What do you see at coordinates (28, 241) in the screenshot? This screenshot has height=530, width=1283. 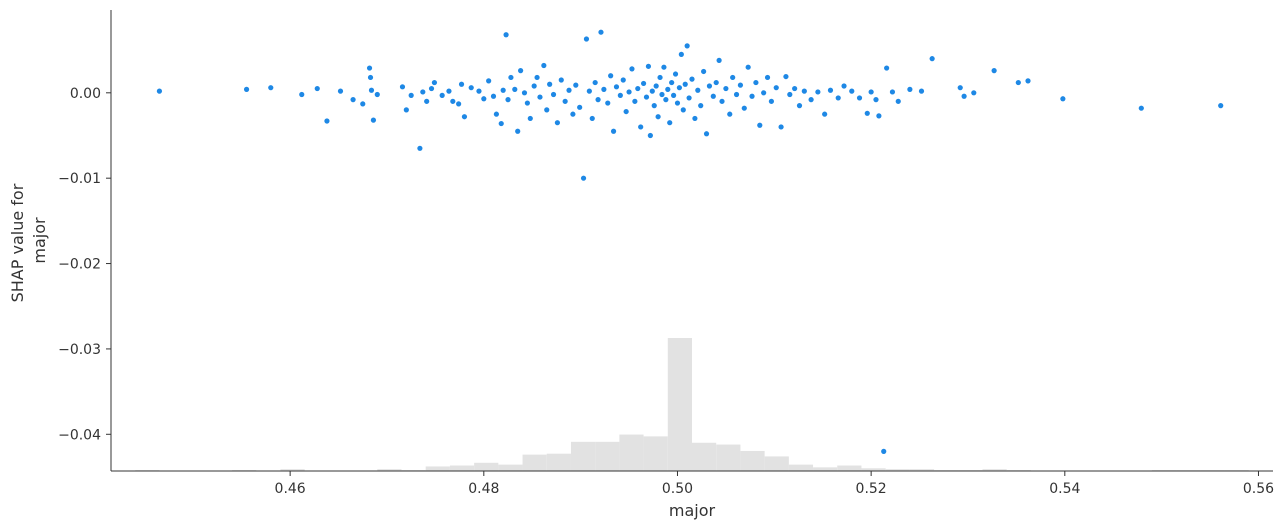 I see `y-axis-title: SHAP value for major` at bounding box center [28, 241].